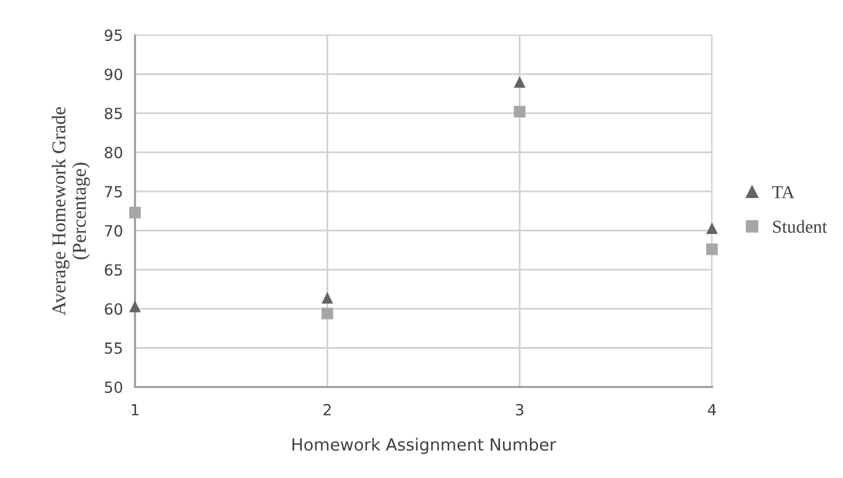 The height and width of the screenshot is (478, 843). Describe the element at coordinates (327, 410) in the screenshot. I see `x-tick-label: 2` at that location.